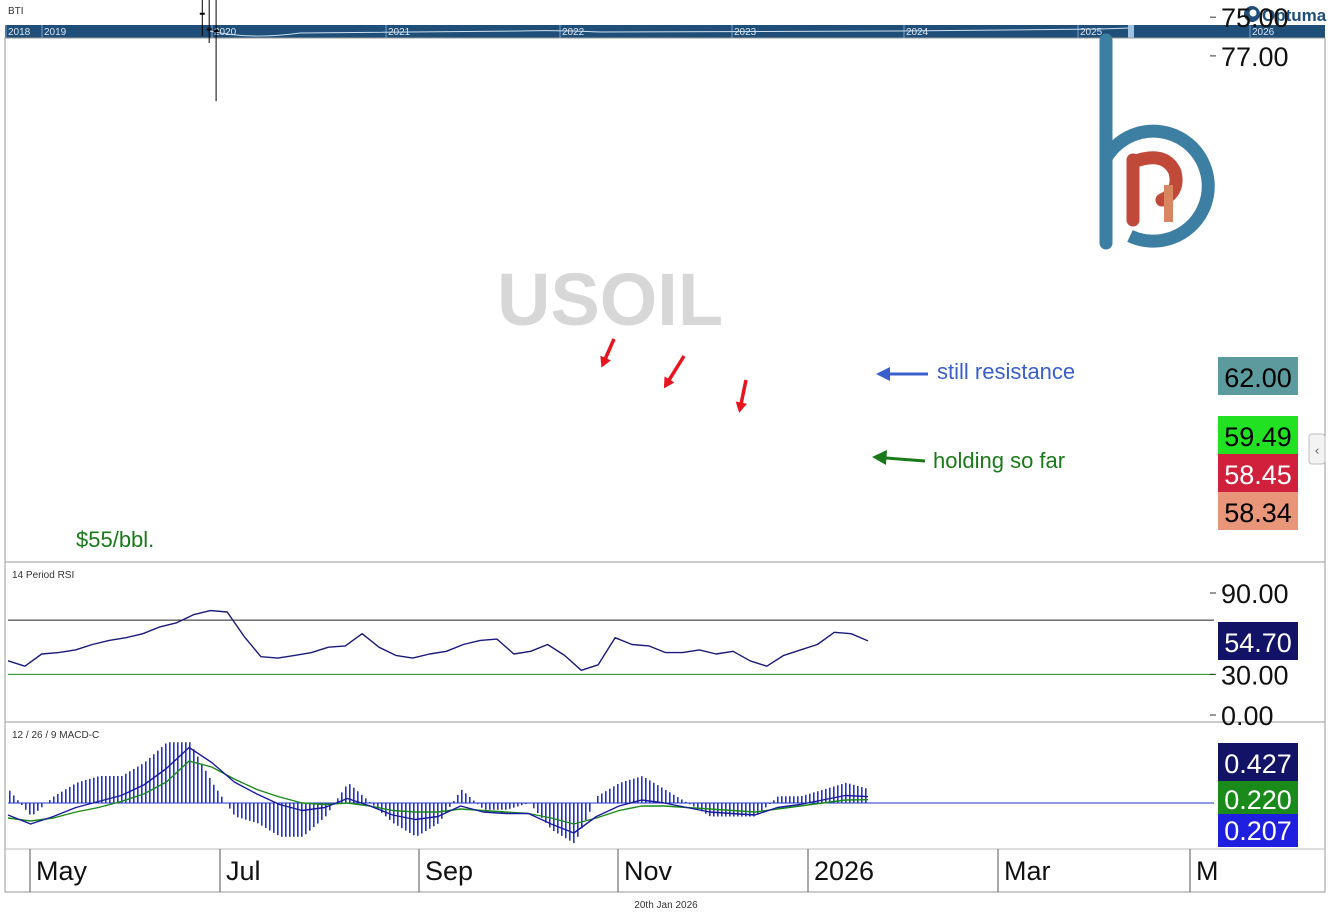 This screenshot has height=924, width=1331. What do you see at coordinates (665, 31) in the screenshot?
I see `overview-timeline-bar: 2018 2019 2020 2021 2022 2023 2024 2025 2026` at bounding box center [665, 31].